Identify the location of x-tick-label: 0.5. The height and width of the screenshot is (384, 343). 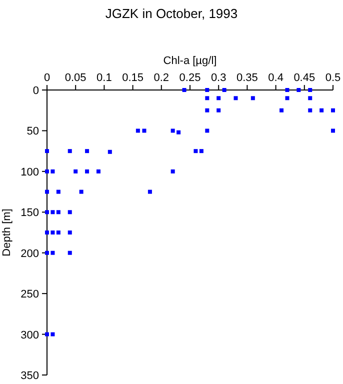
(333, 78).